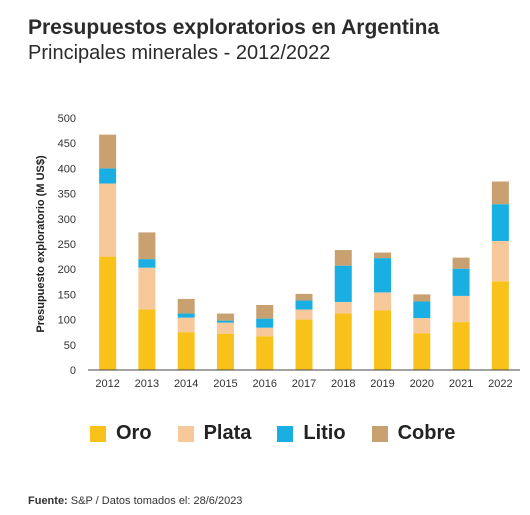 The image size is (530, 515). Describe the element at coordinates (186, 351) in the screenshot. I see `bar-segment-oro-2014` at that location.